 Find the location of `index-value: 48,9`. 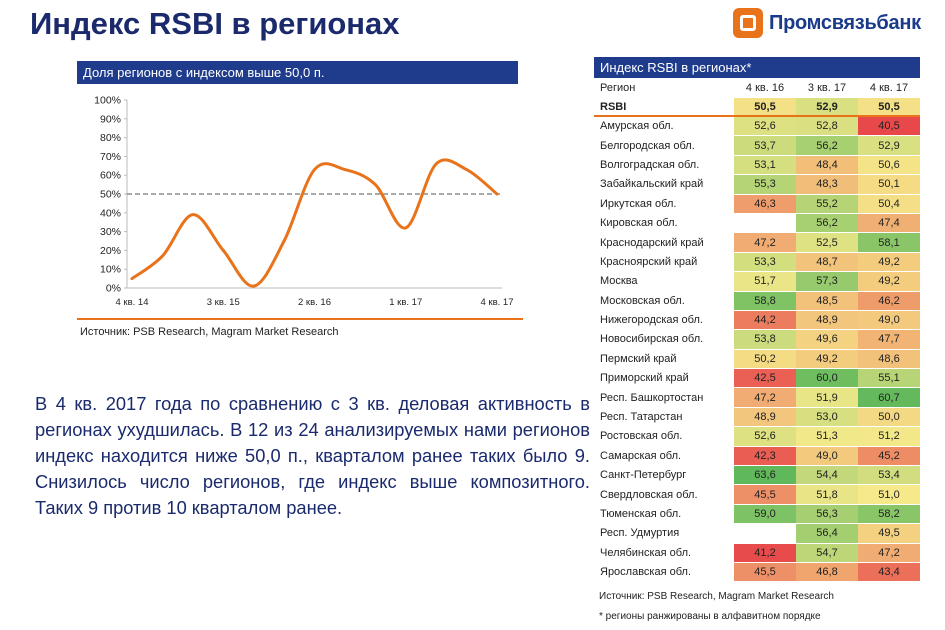

index-value: 48,9 is located at coordinates (765, 417).